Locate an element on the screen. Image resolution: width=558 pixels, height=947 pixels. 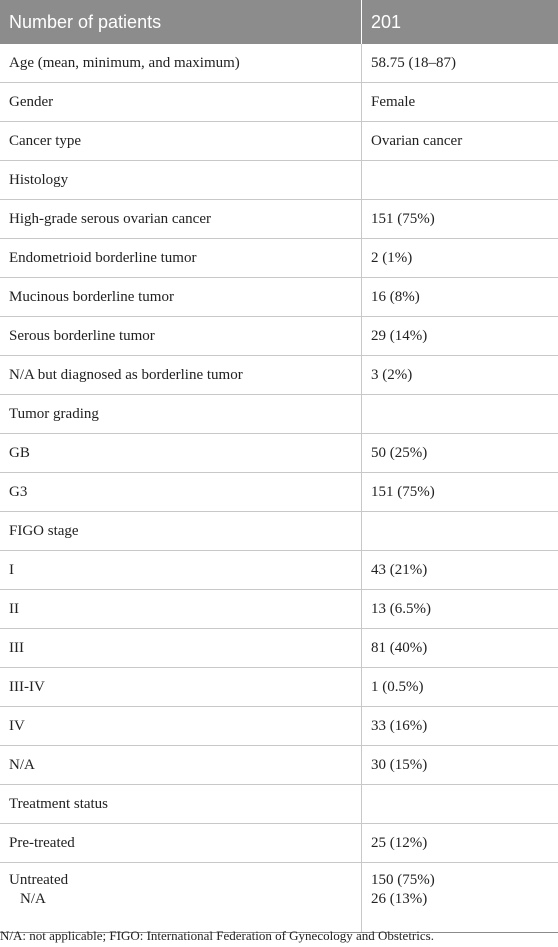
table-row: II 13 (6.5%) is located at coordinates (279, 609).